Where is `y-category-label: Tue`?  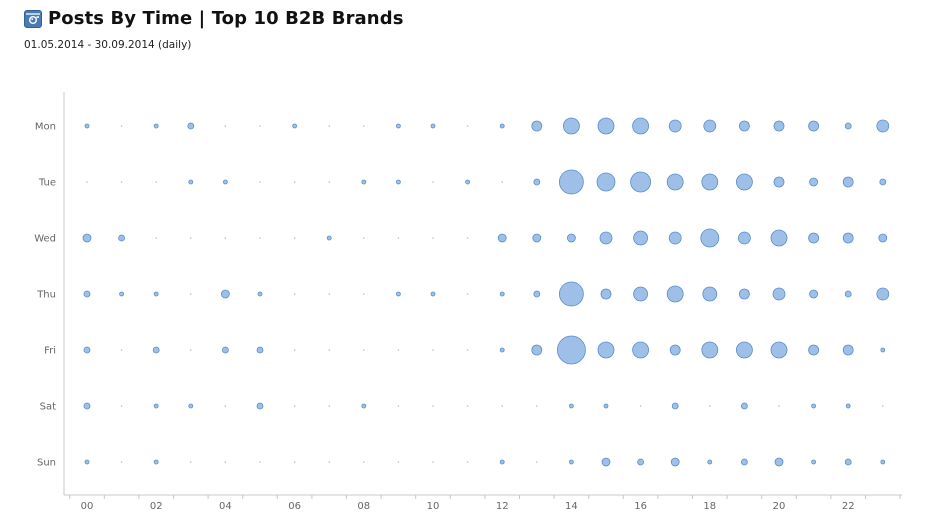 y-category-label: Tue is located at coordinates (47, 183).